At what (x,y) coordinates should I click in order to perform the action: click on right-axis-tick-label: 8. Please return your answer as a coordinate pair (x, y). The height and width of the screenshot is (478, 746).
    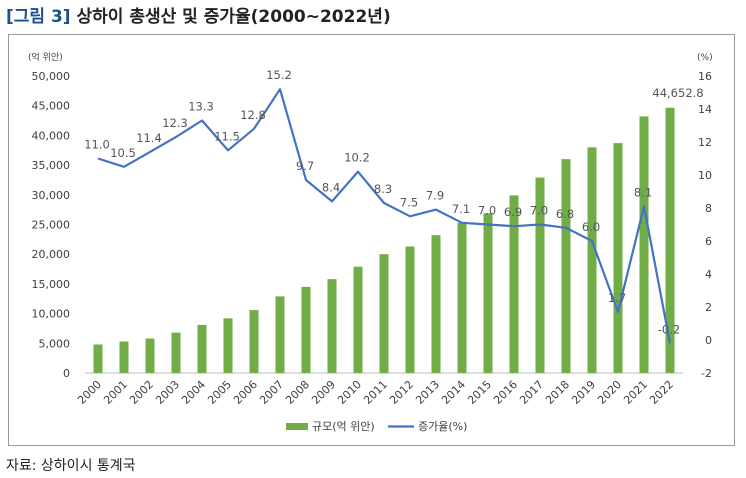
    Looking at the image, I should click on (708, 208).